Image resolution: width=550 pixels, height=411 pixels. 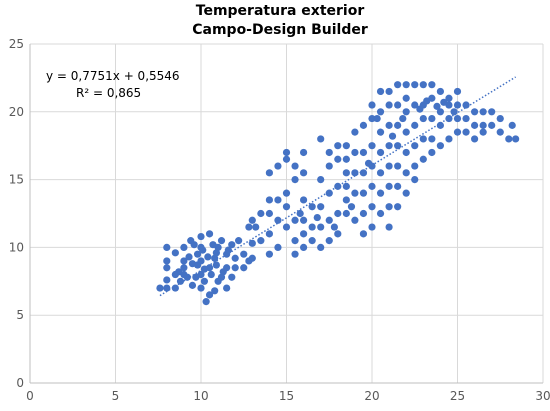 What do you see at coordinates (113, 76) in the screenshot?
I see `trendline-equation: y = 0,7751x + 0,5546` at bounding box center [113, 76].